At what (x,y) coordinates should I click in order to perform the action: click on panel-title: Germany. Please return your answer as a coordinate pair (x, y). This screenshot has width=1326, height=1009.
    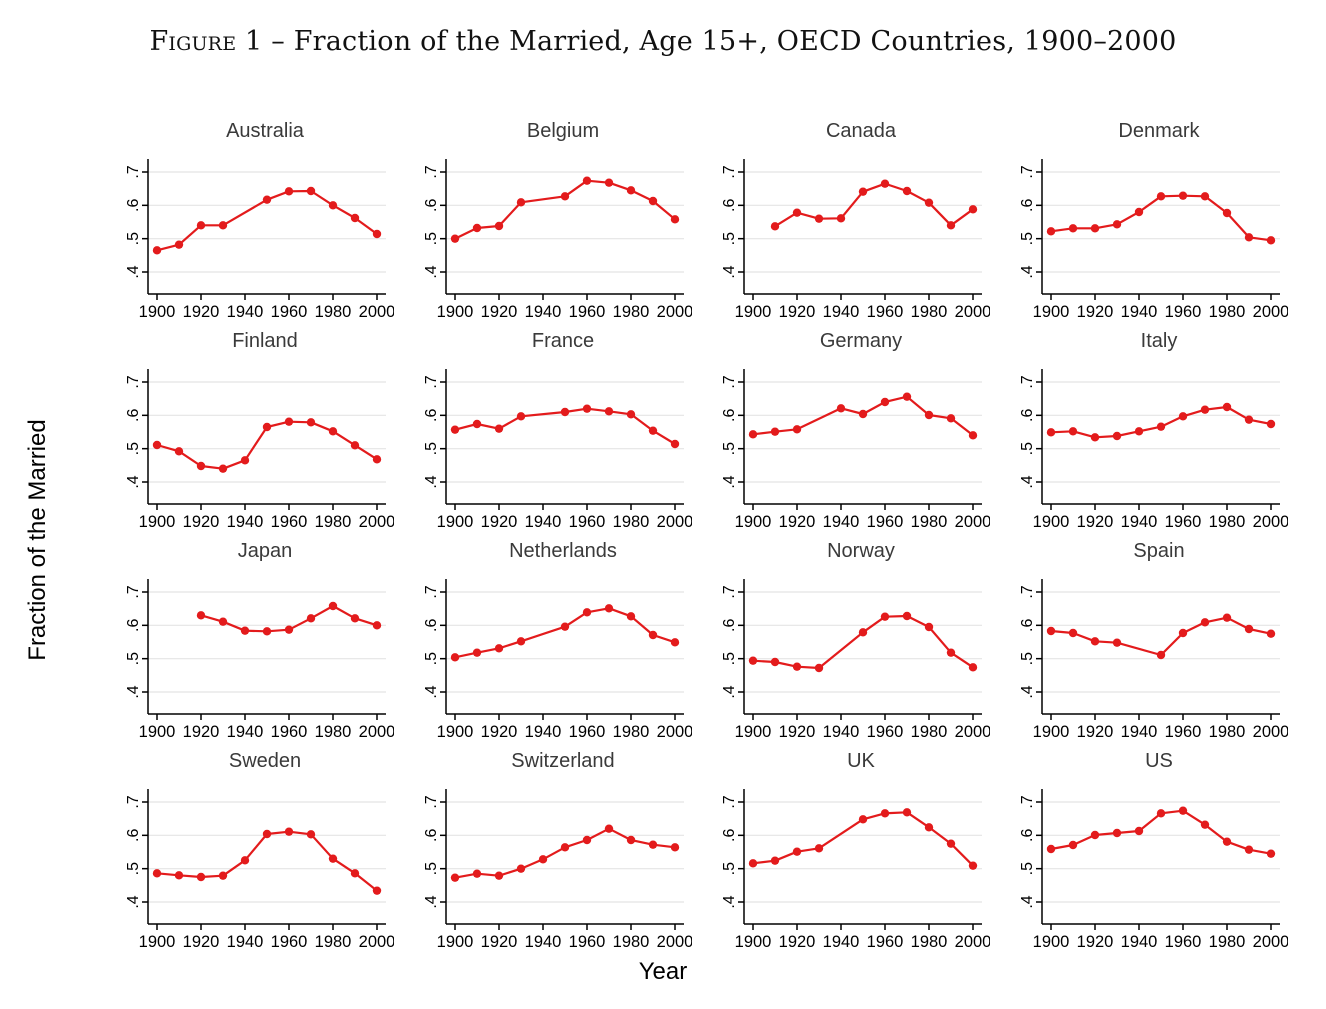
    Looking at the image, I should click on (861, 341).